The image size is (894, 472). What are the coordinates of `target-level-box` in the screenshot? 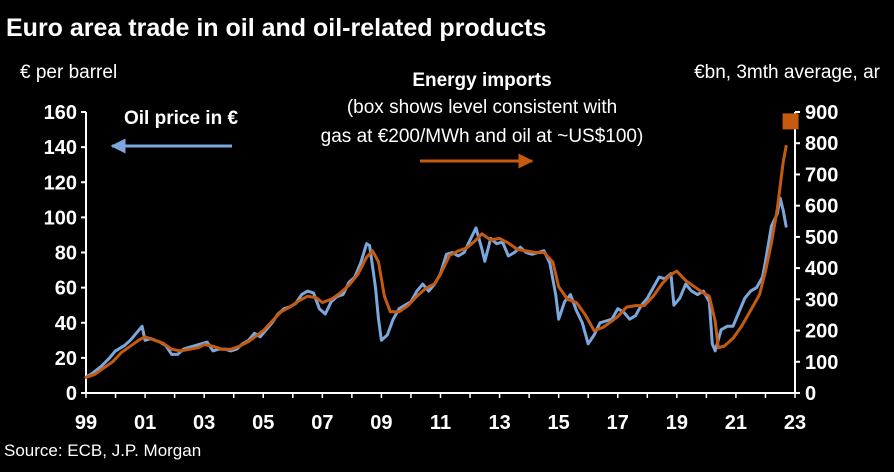 It's located at (790, 121).